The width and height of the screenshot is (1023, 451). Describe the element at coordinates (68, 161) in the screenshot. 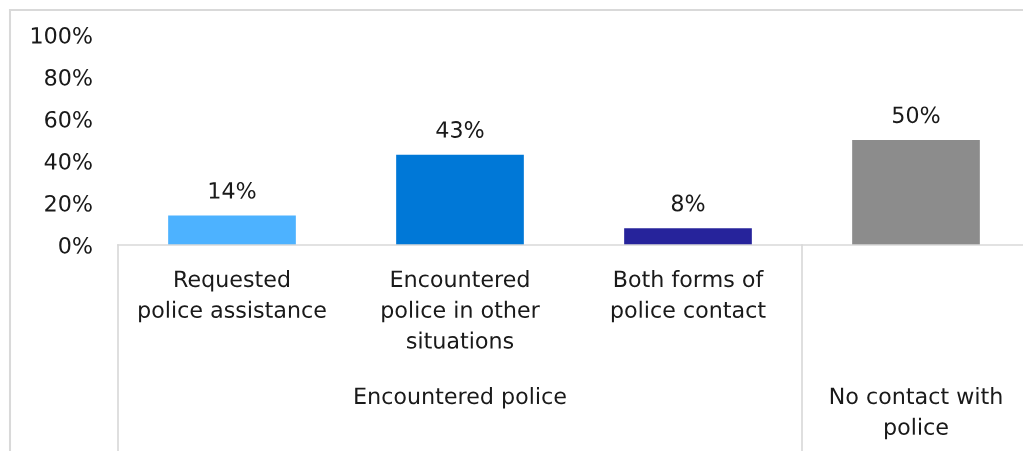

I see `y-tick-label: 40%` at that location.